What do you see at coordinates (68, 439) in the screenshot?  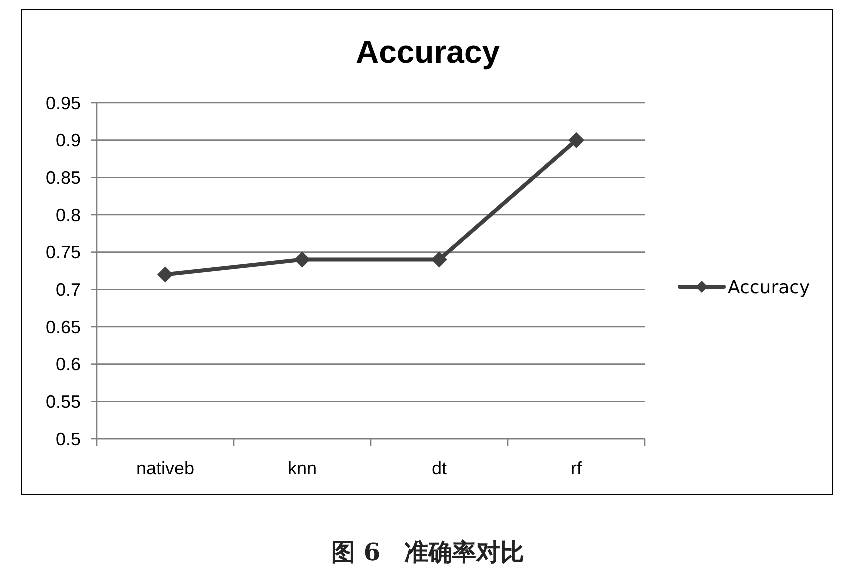 I see `y-tick-label: 0.5` at bounding box center [68, 439].